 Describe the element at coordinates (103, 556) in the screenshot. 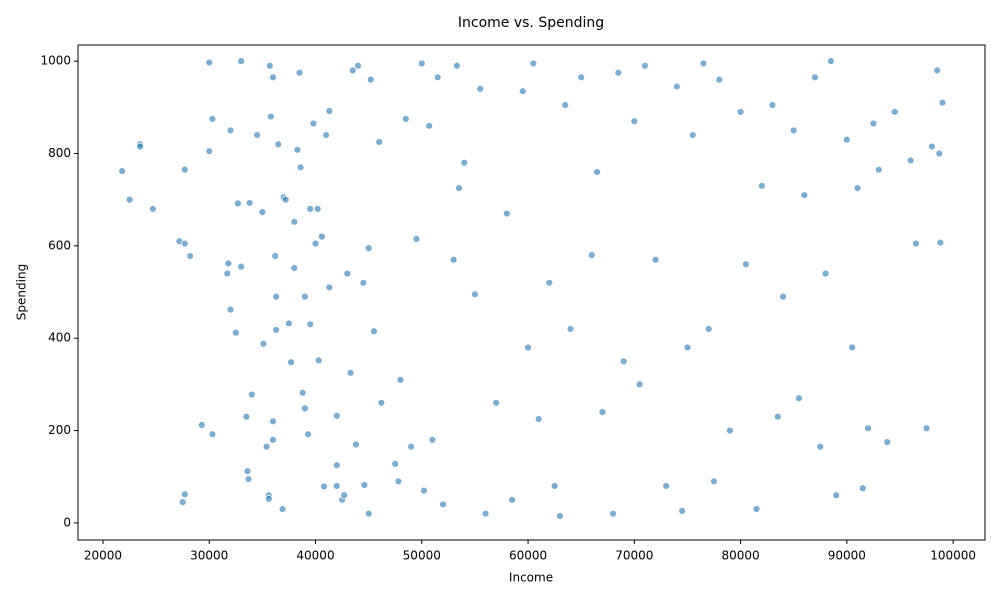

I see `x-tick-label: 20000` at that location.